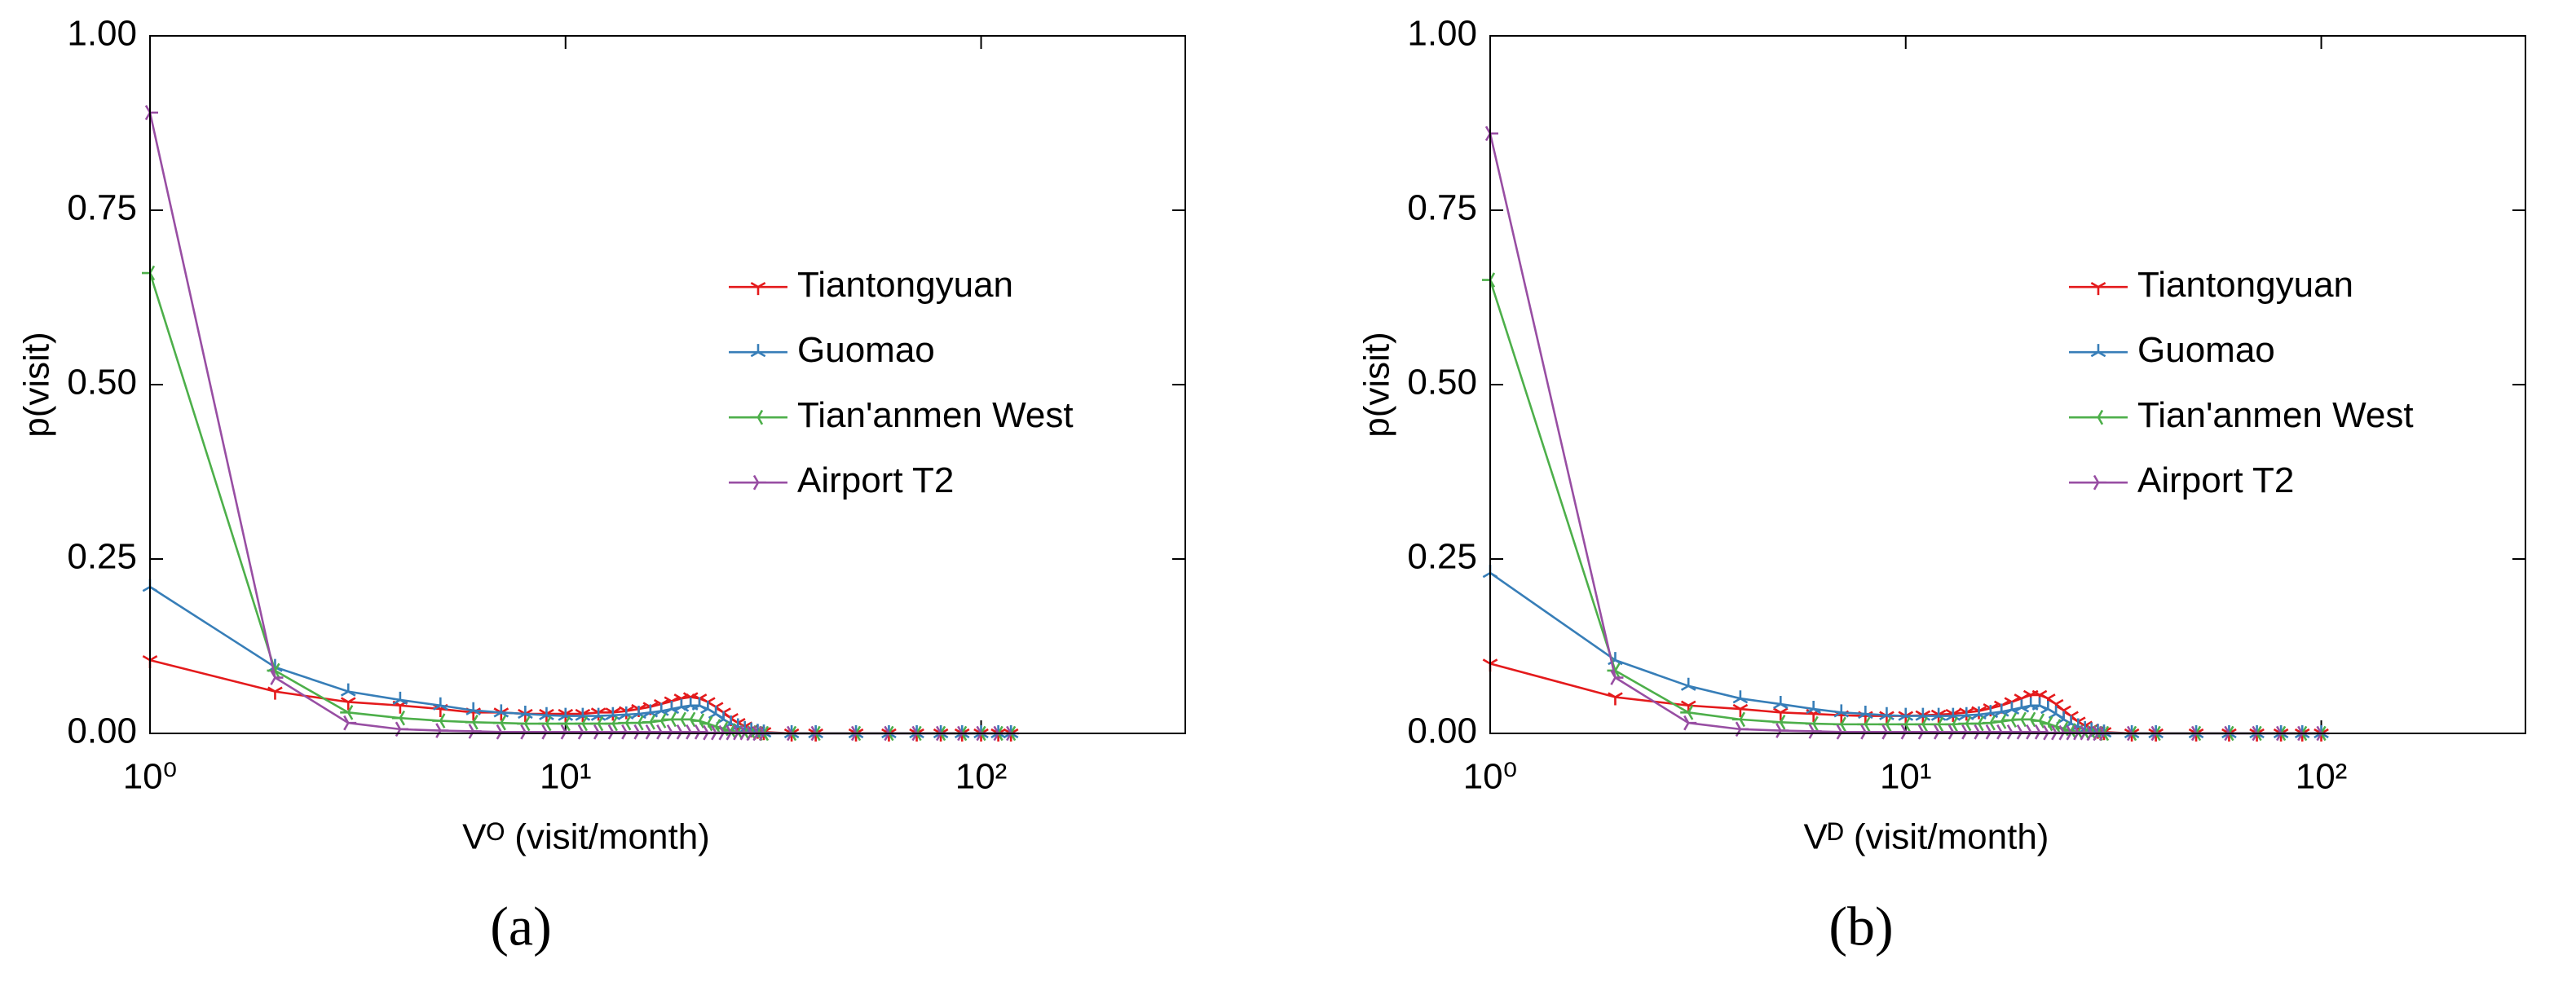 This screenshot has width=2576, height=986. Describe the element at coordinates (1442, 34) in the screenshot. I see `y-tick-label: 1.00` at that location.